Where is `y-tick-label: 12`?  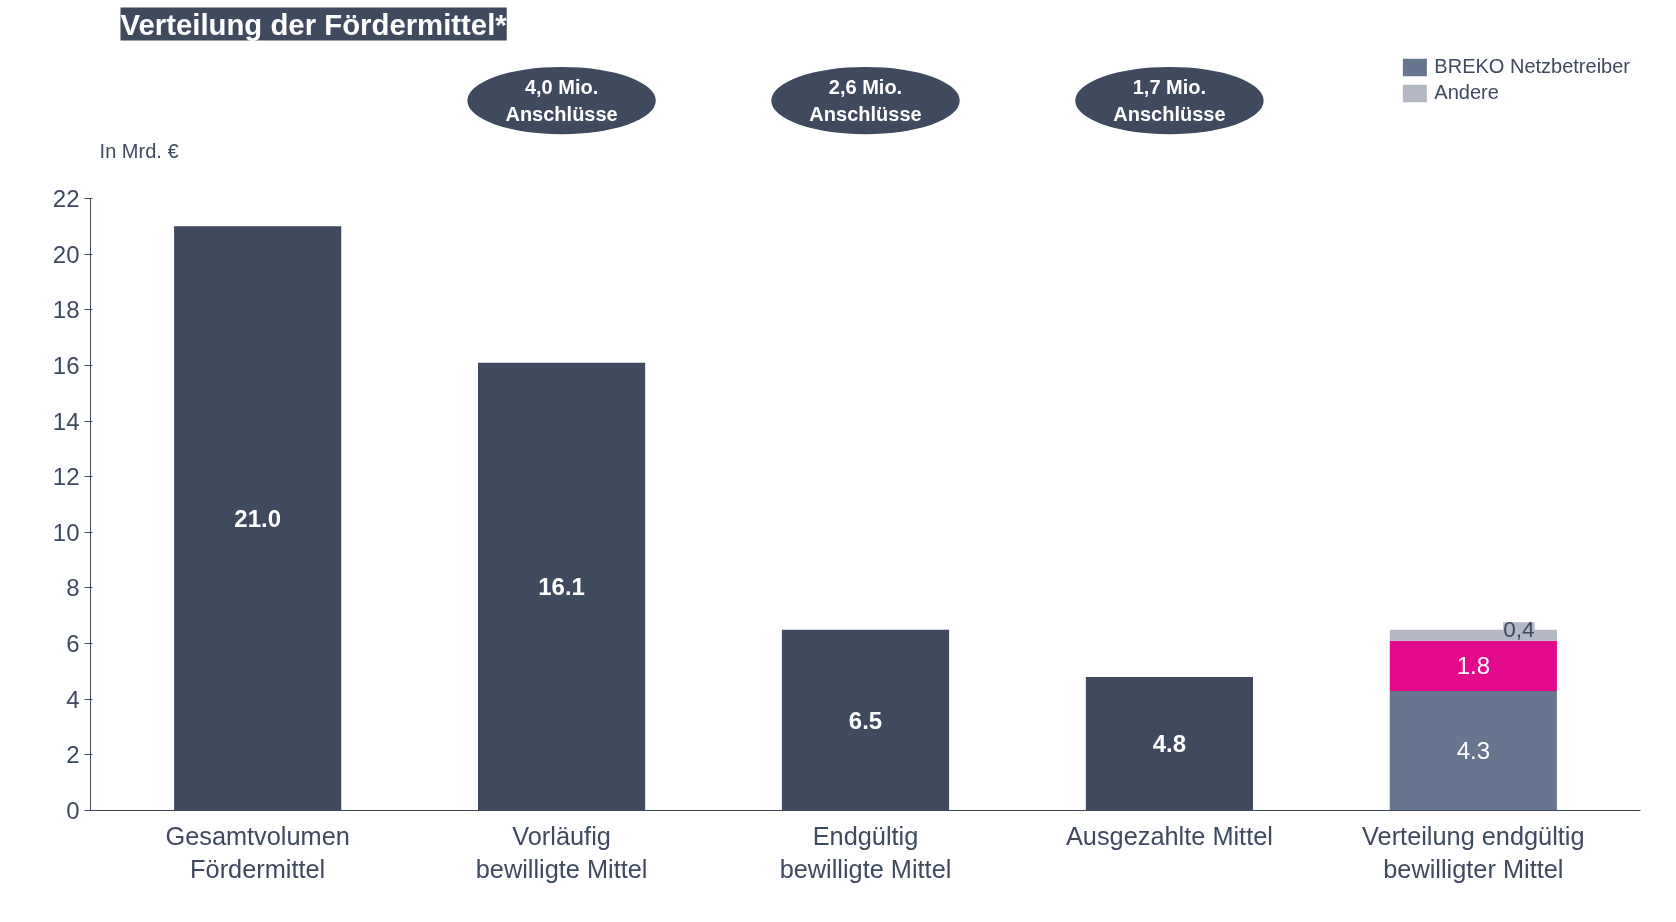 y-tick-label: 12 is located at coordinates (66, 477).